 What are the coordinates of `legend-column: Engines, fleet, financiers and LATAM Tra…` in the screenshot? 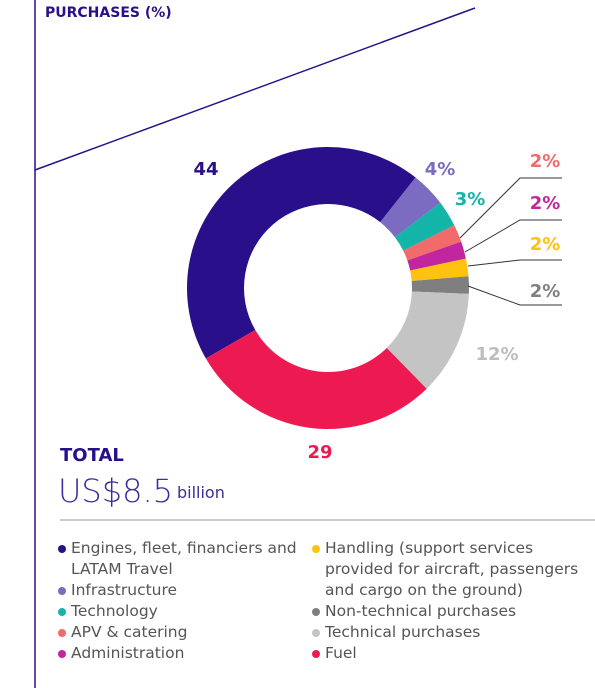 It's located at (185, 601).